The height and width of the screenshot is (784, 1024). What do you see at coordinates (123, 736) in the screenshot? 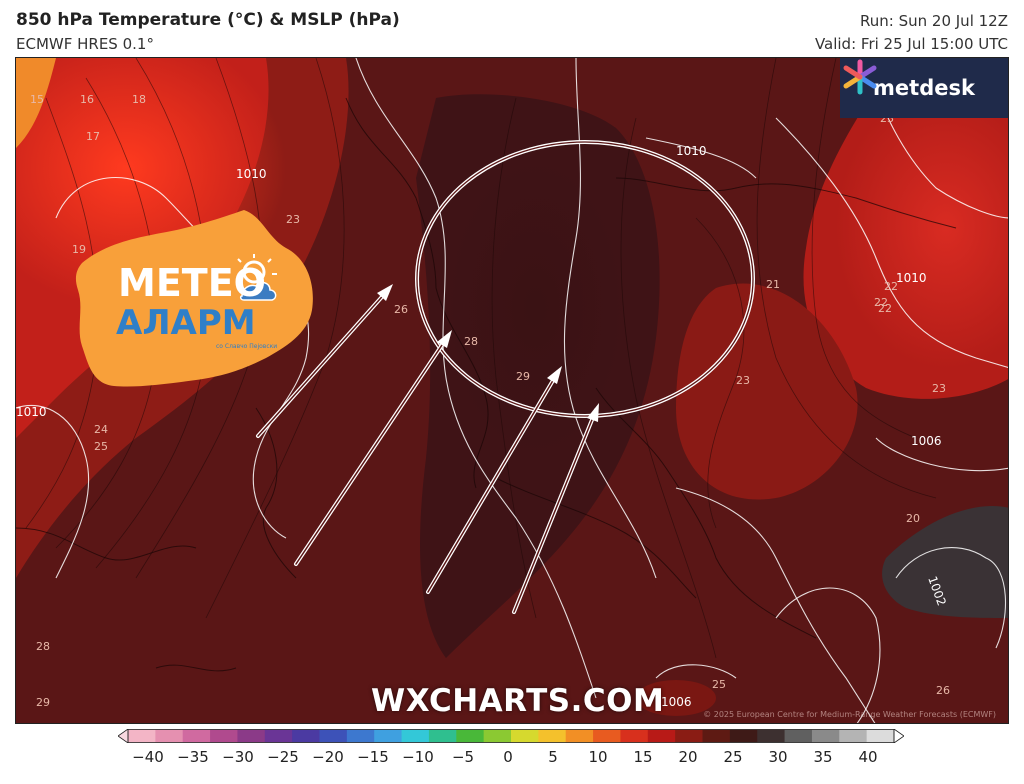
I see `colorbar-left-cap` at bounding box center [123, 736].